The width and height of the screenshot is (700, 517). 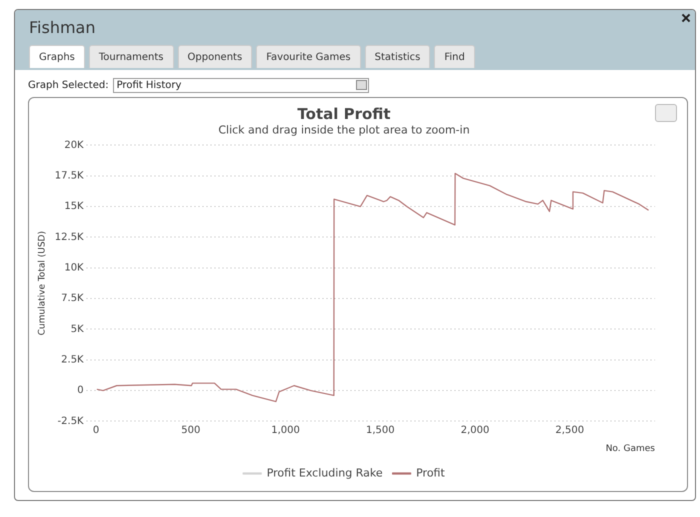 What do you see at coordinates (74, 145) in the screenshot?
I see `y-tick-label: 20K` at bounding box center [74, 145].